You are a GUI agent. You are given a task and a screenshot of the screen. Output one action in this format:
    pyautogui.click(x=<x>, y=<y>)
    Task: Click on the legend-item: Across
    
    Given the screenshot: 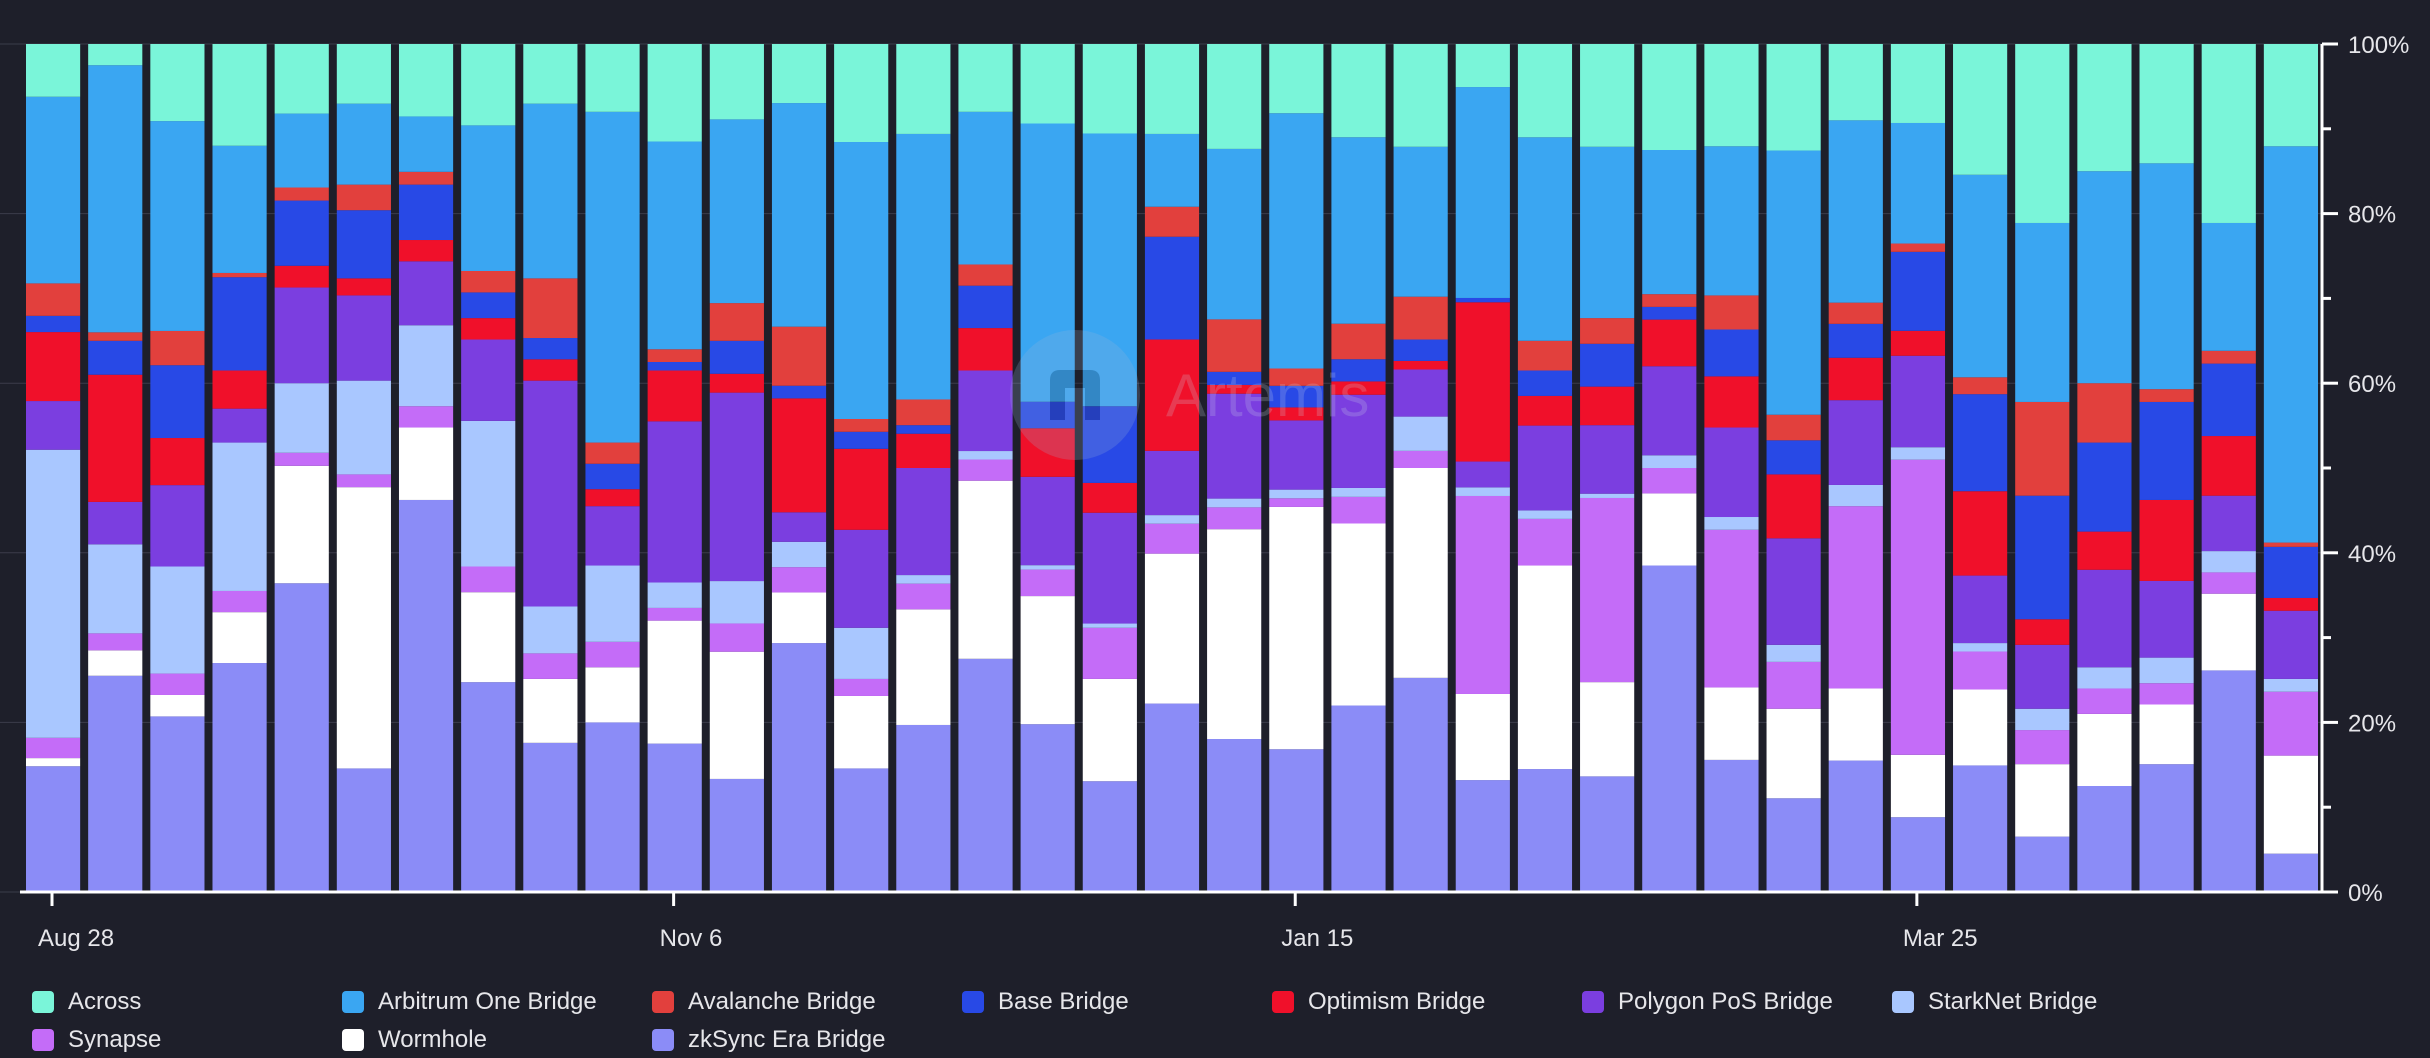 What is the action you would take?
    pyautogui.click(x=187, y=1002)
    